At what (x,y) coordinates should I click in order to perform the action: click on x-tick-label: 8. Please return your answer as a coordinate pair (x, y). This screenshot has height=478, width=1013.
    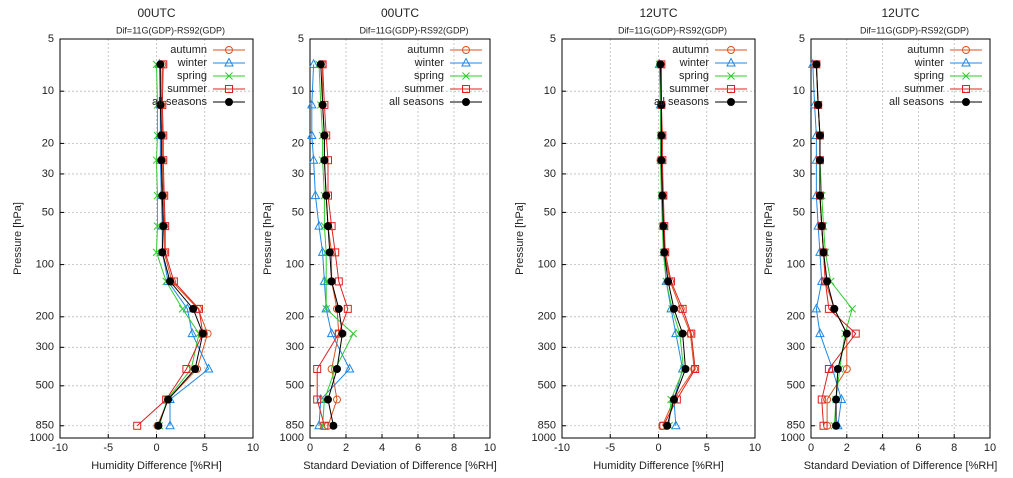
    Looking at the image, I should click on (954, 448).